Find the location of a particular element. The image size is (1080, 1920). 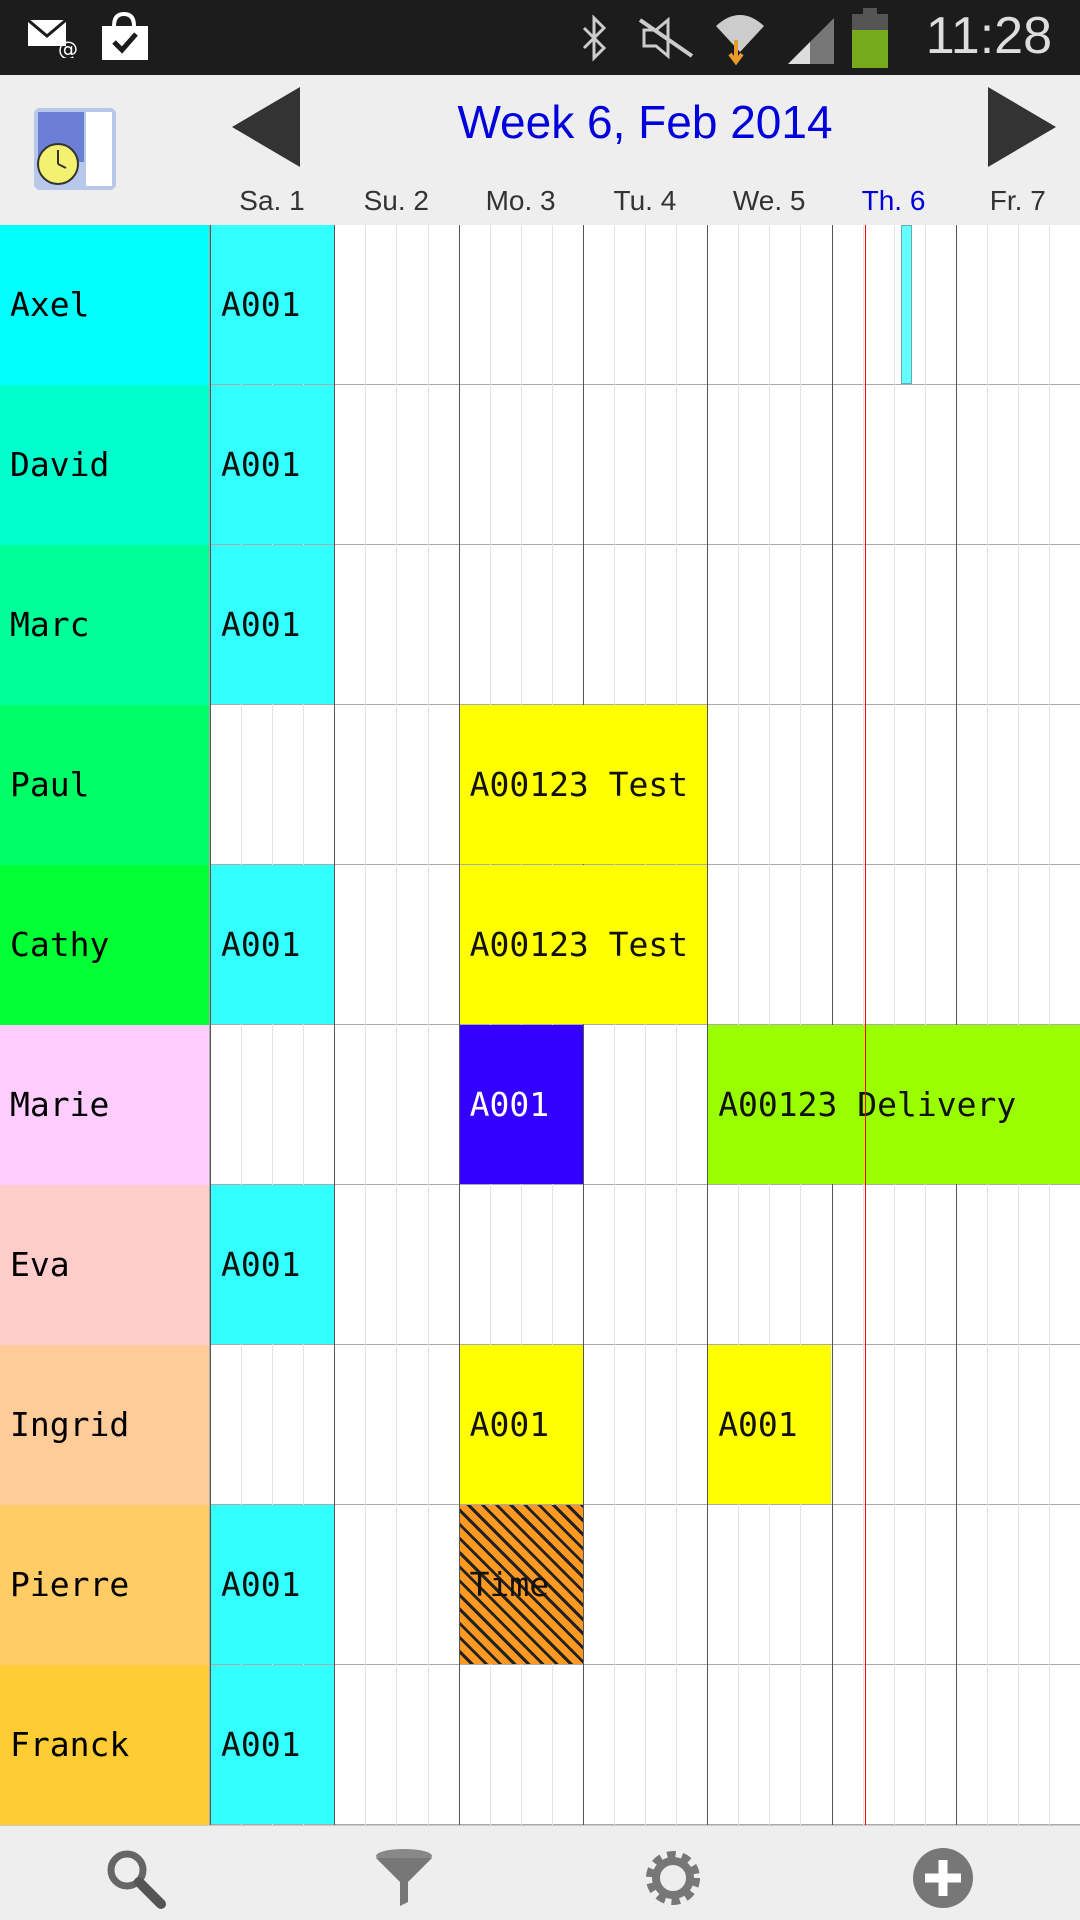

store-check-icon is located at coordinates (125, 36).